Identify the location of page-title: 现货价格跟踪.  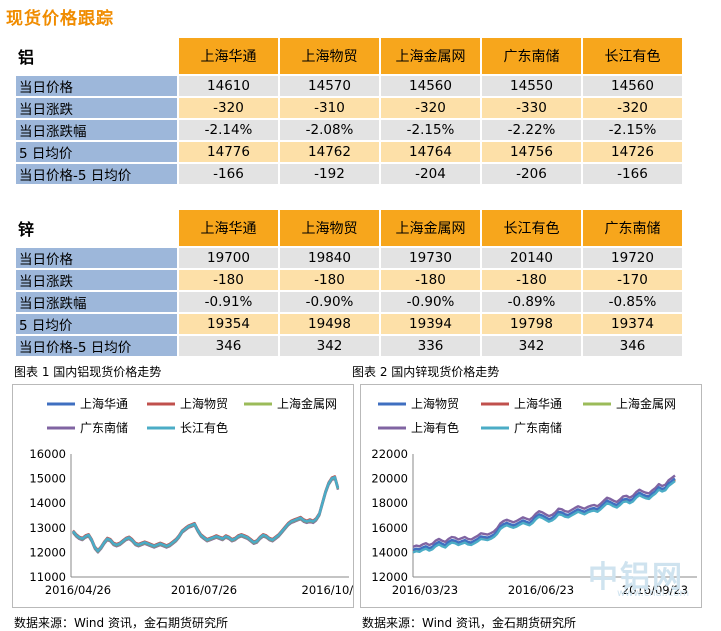
(60, 19).